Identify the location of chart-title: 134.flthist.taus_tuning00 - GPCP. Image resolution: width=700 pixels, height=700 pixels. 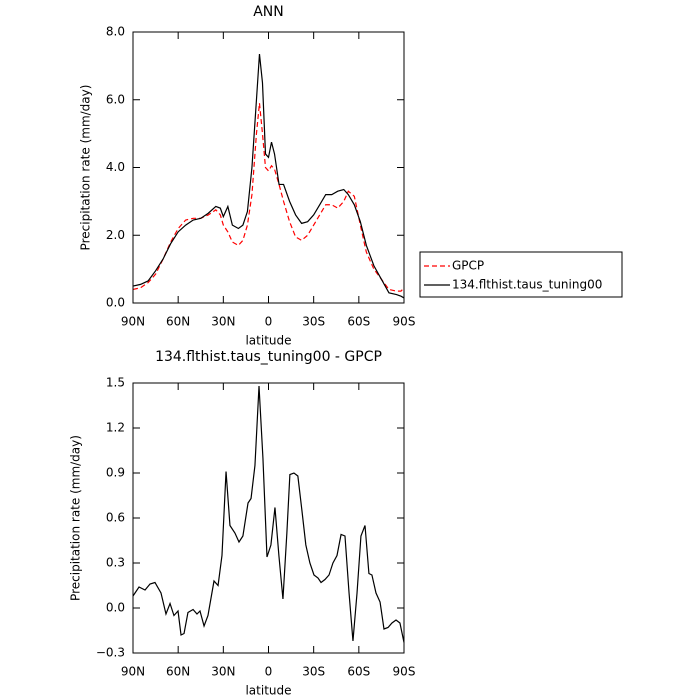
(268, 357).